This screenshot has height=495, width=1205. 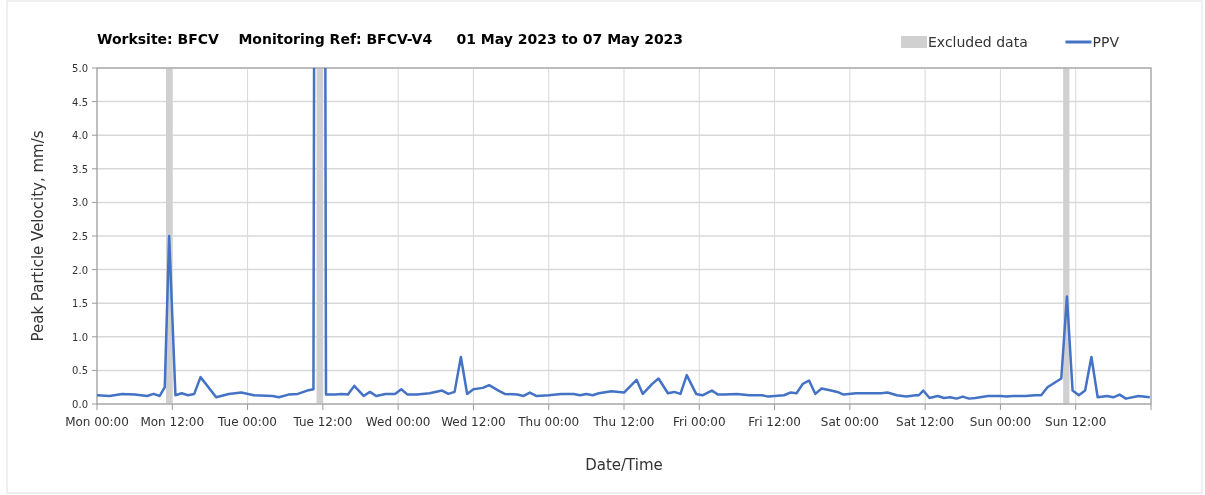 What do you see at coordinates (774, 422) in the screenshot?
I see `x-tick-label: Fri 12:00` at bounding box center [774, 422].